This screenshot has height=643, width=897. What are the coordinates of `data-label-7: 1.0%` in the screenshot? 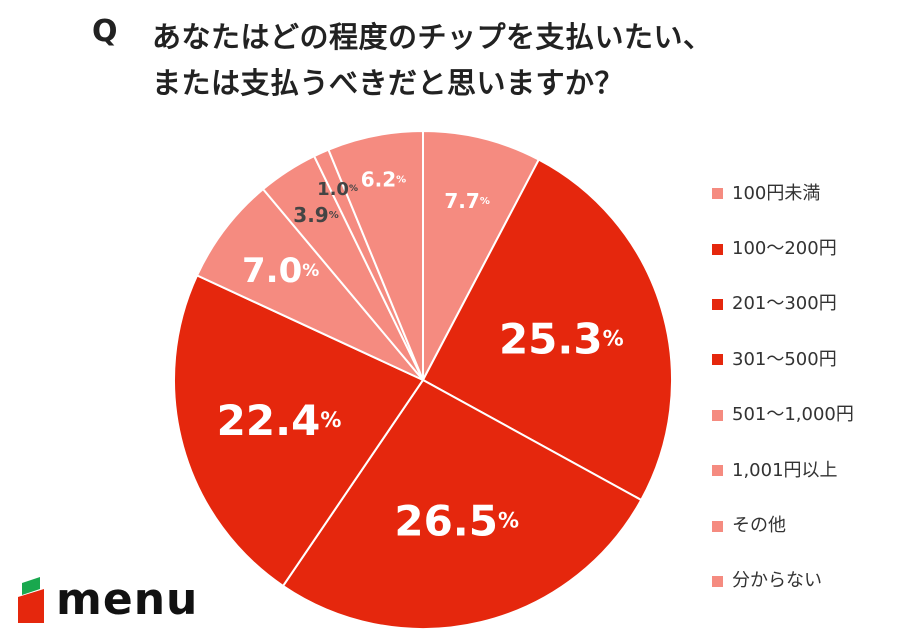 It's located at (337, 189).